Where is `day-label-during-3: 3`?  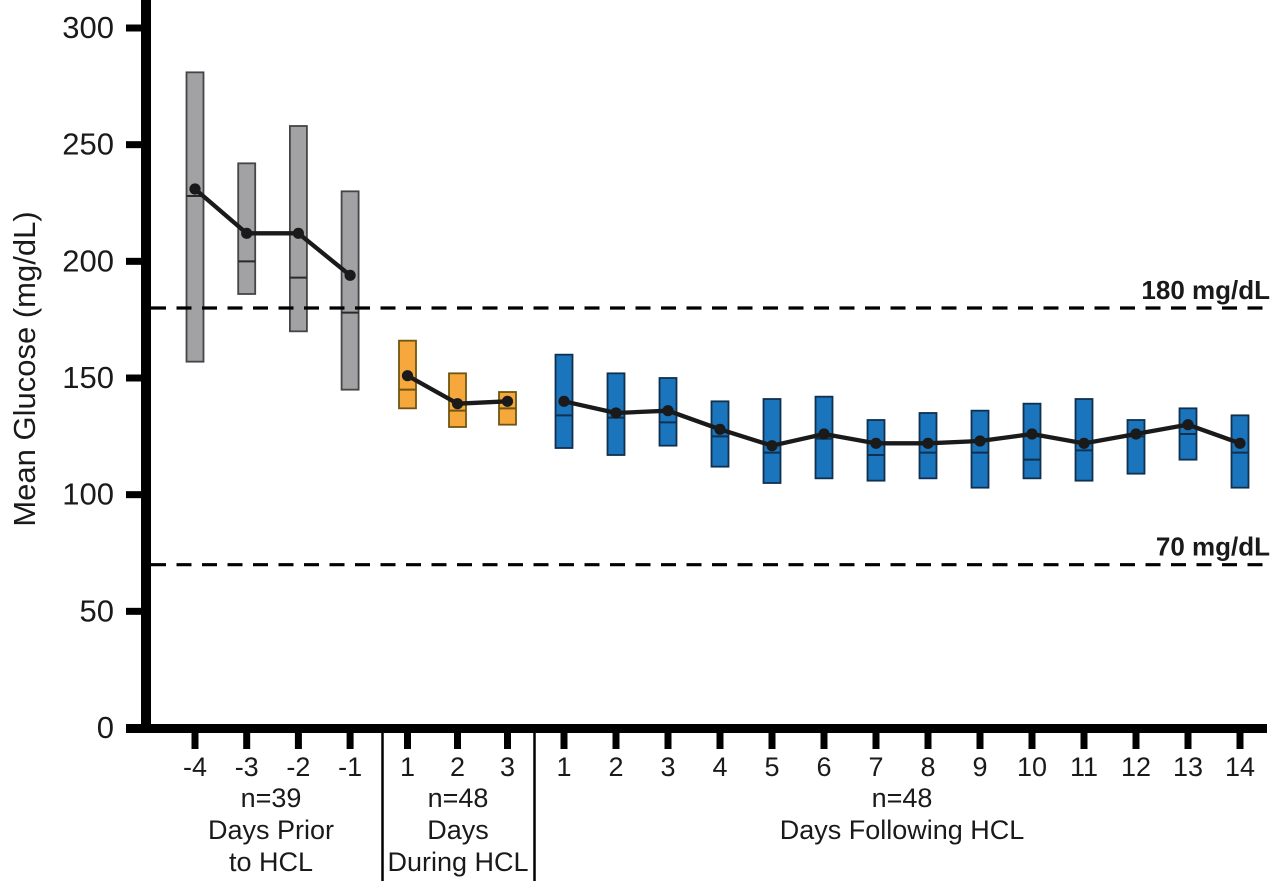
day-label-during-3: 3 is located at coordinates (507, 767).